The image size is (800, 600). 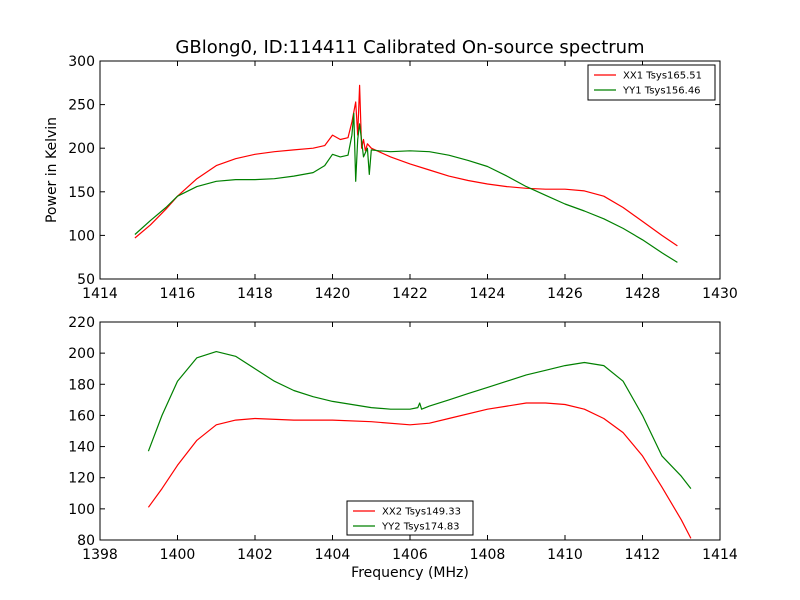 What do you see at coordinates (410, 555) in the screenshot?
I see `x-tick-label: 1406` at bounding box center [410, 555].